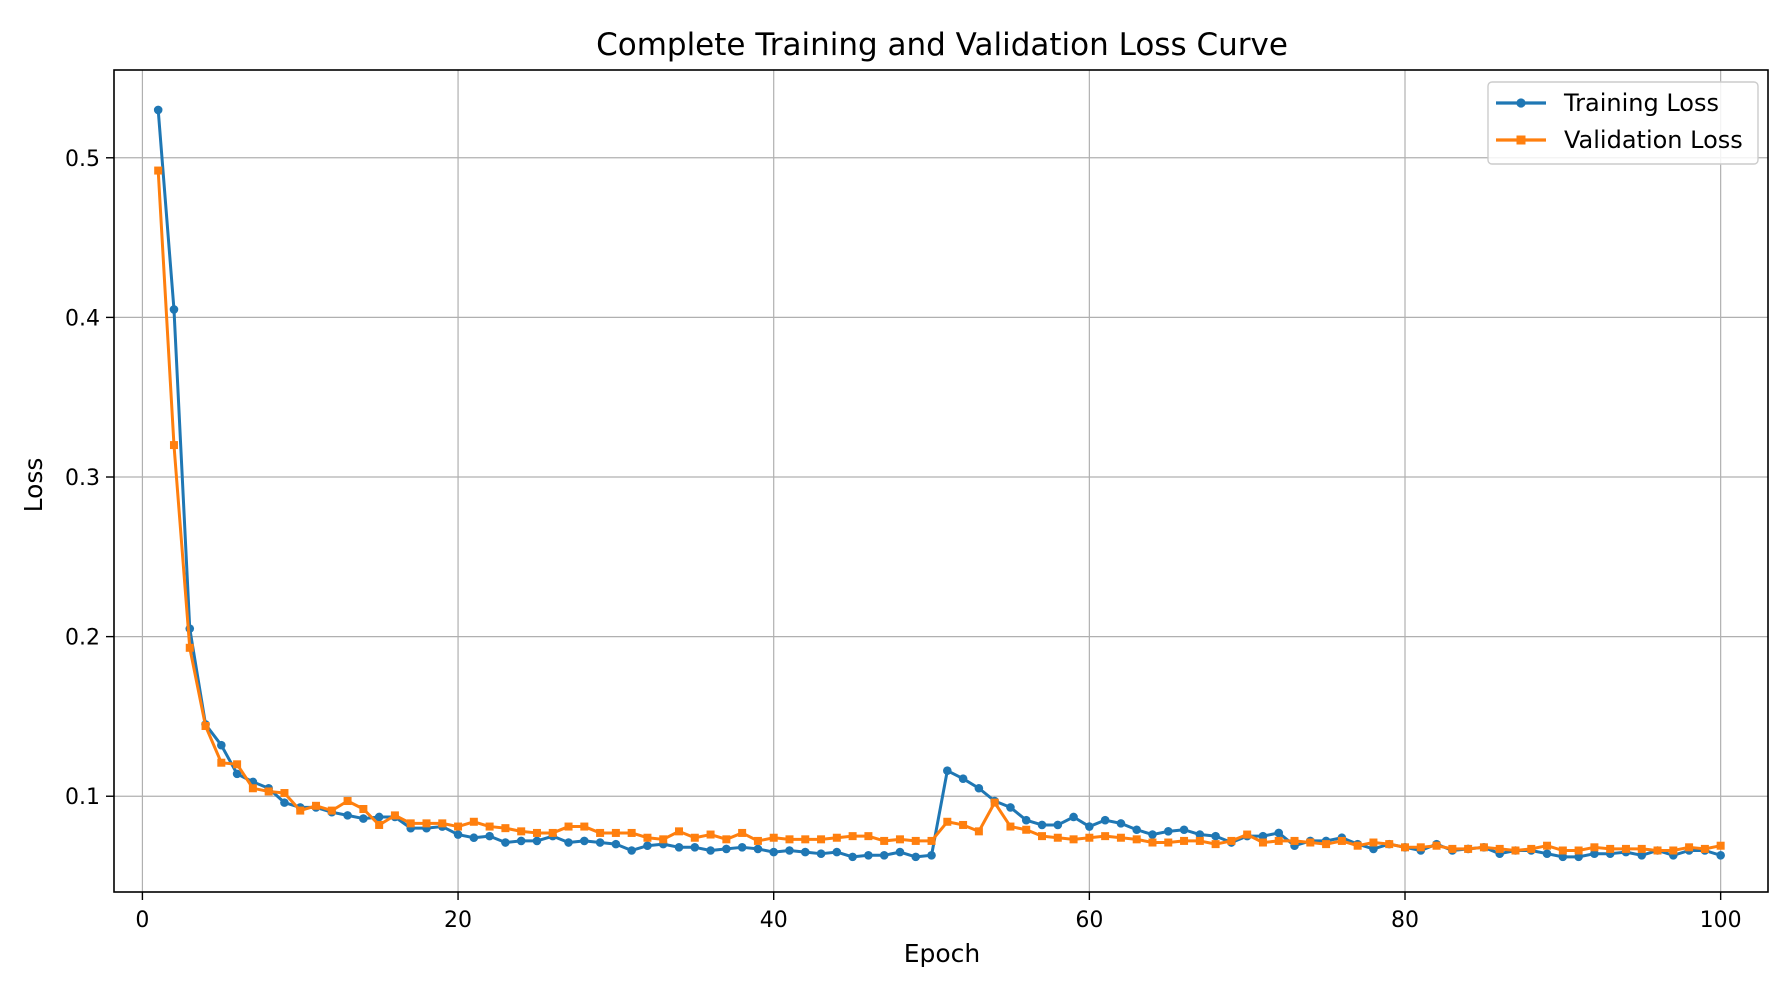  What do you see at coordinates (142, 920) in the screenshot?
I see `x-tick-label: 0` at bounding box center [142, 920].